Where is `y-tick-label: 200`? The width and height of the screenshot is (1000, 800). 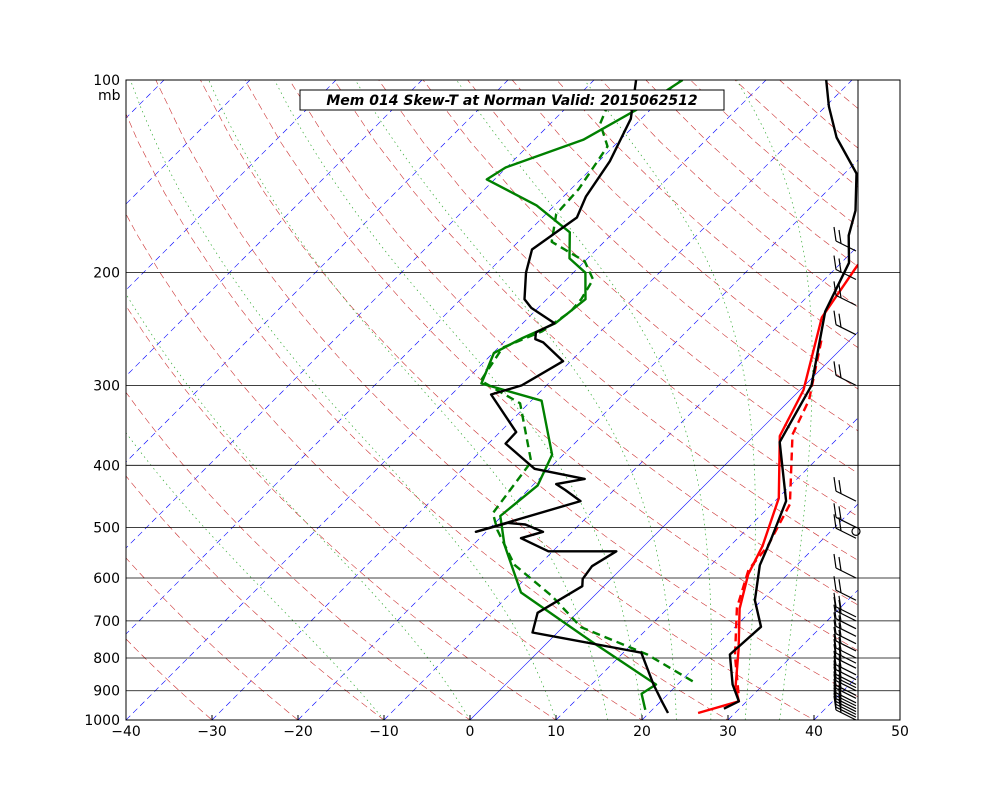
y-tick-label: 200 is located at coordinates (106, 274).